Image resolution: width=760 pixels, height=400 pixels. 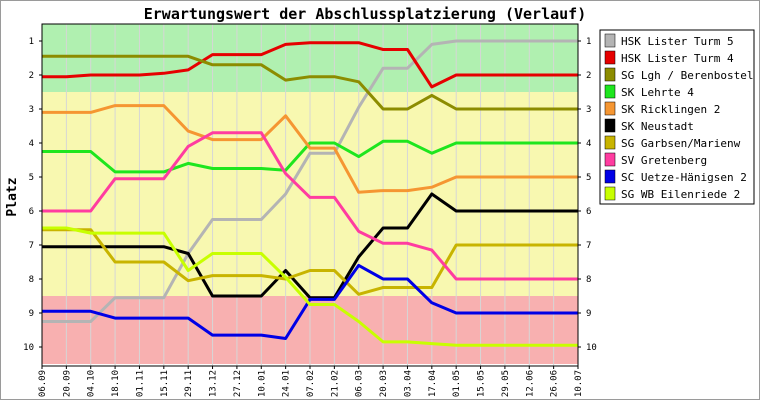 What do you see at coordinates (690, 75) in the screenshot?
I see `legend-entry-2: SG Lgh / Berenbostel 2` at bounding box center [690, 75].